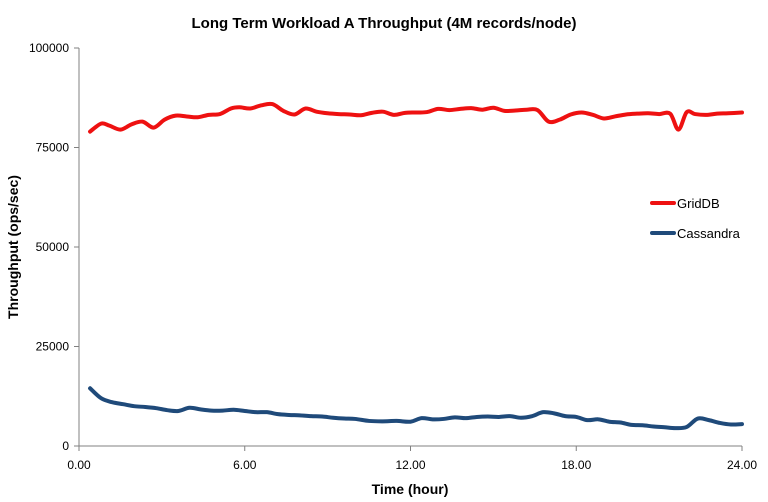  I want to click on x-tick-label: 12.00, so click(410, 465).